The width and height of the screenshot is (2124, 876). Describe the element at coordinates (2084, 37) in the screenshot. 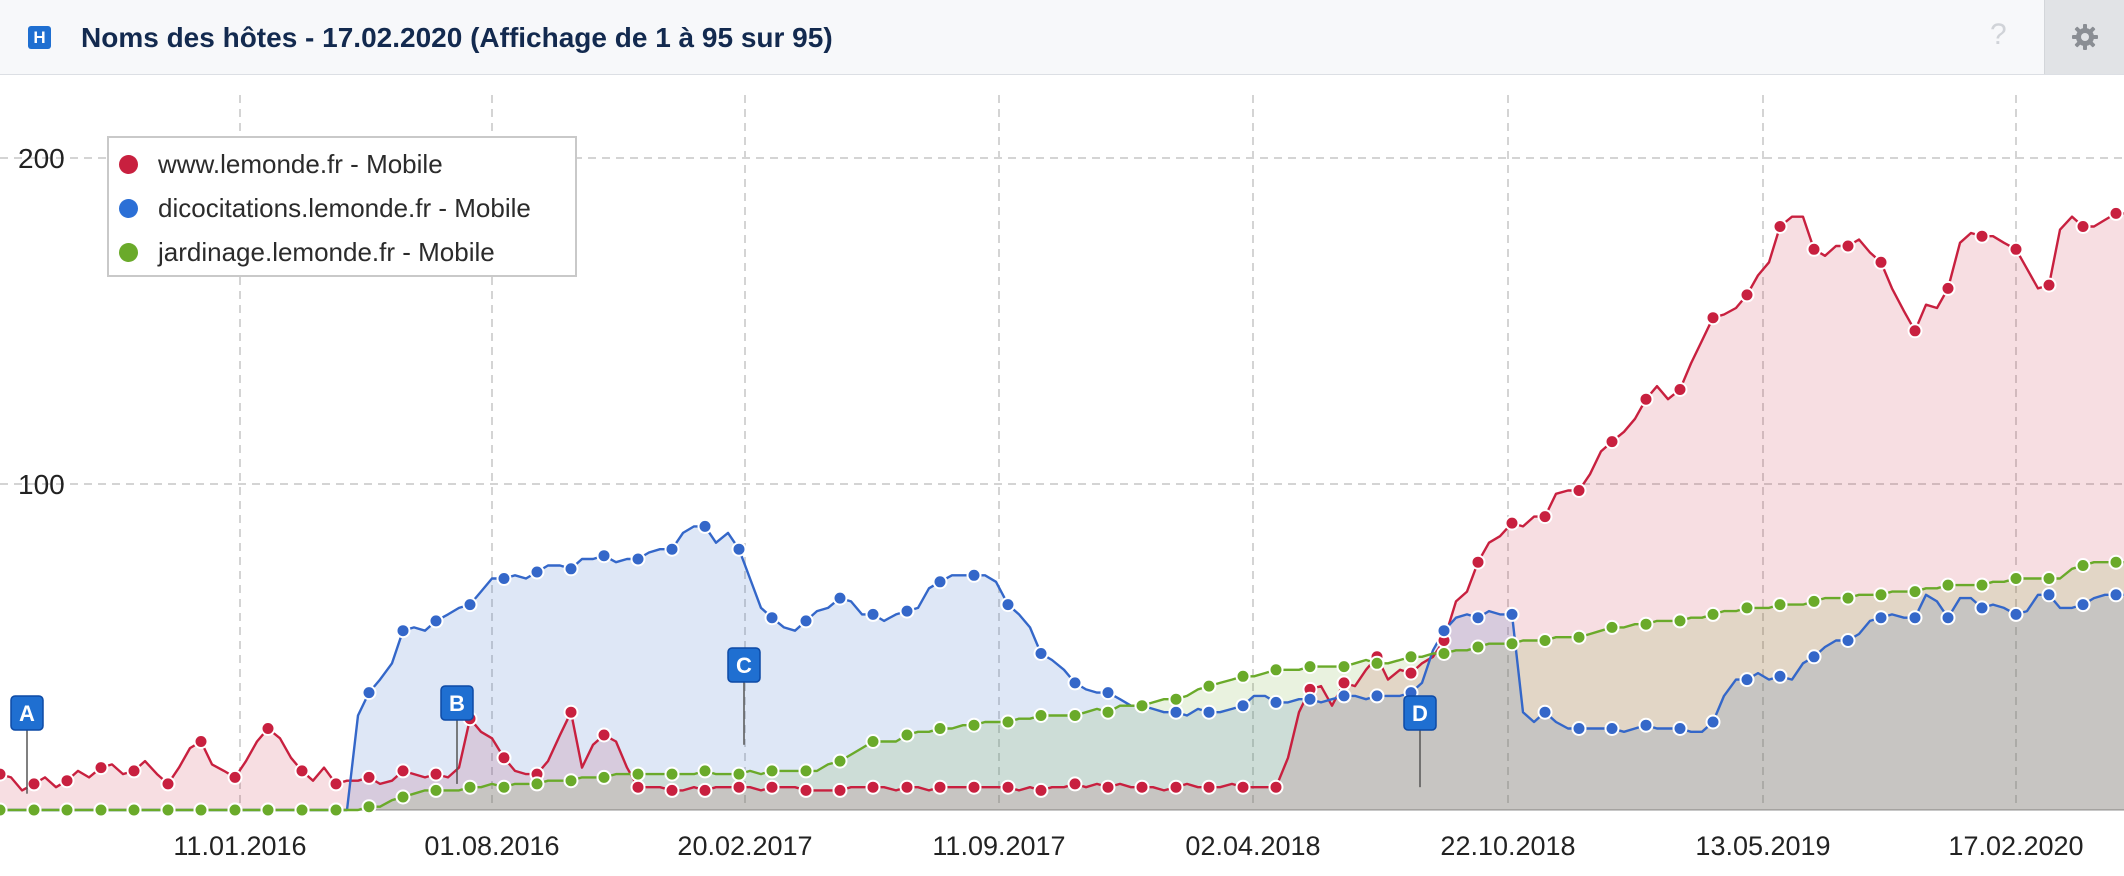

I see `settings-button` at that location.